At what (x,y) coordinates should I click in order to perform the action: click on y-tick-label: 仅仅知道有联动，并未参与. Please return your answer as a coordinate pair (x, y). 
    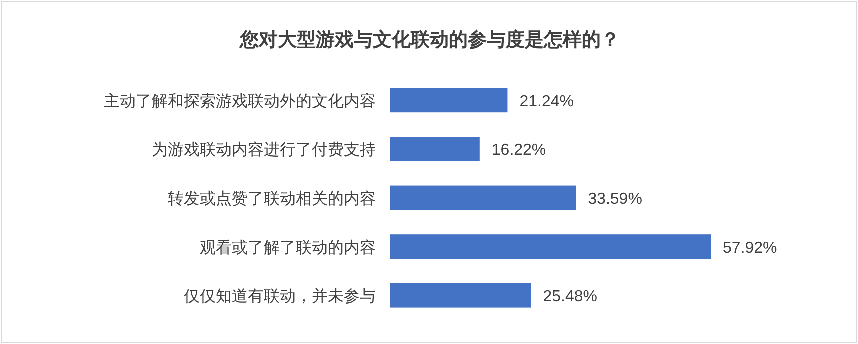
    Looking at the image, I should click on (280, 297).